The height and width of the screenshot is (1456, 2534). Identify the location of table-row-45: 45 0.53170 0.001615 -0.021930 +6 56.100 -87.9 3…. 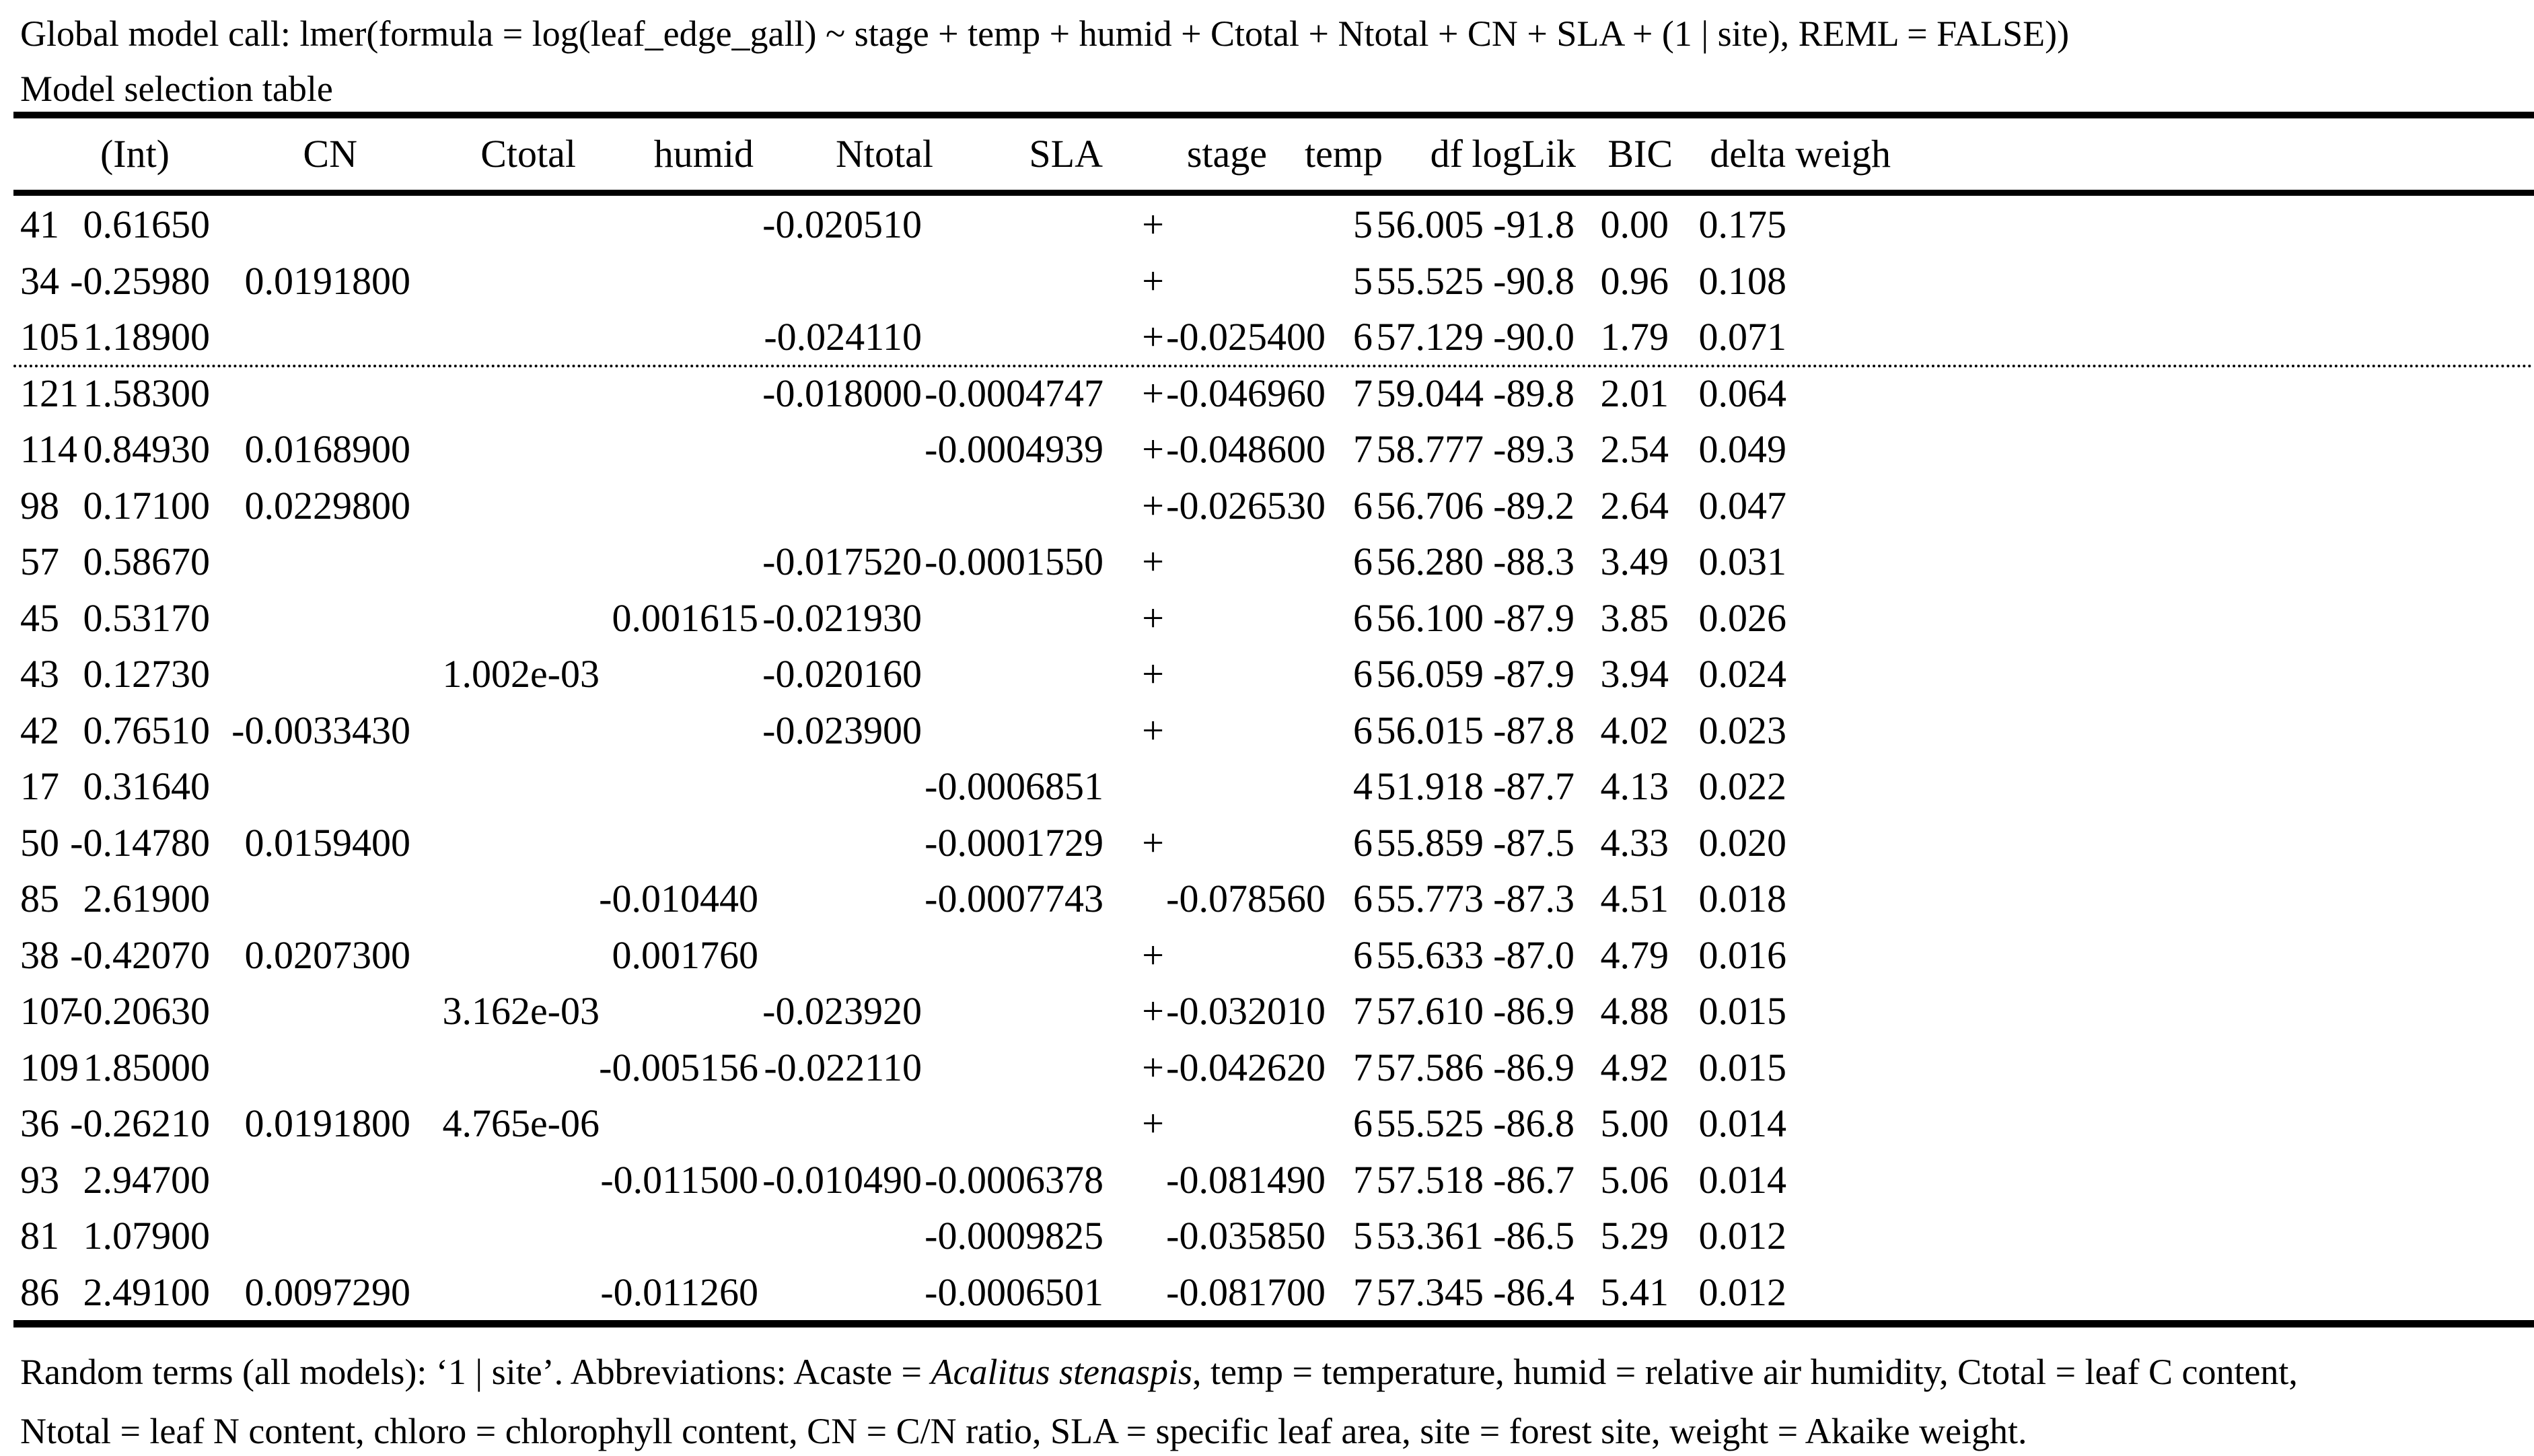
(1267, 618).